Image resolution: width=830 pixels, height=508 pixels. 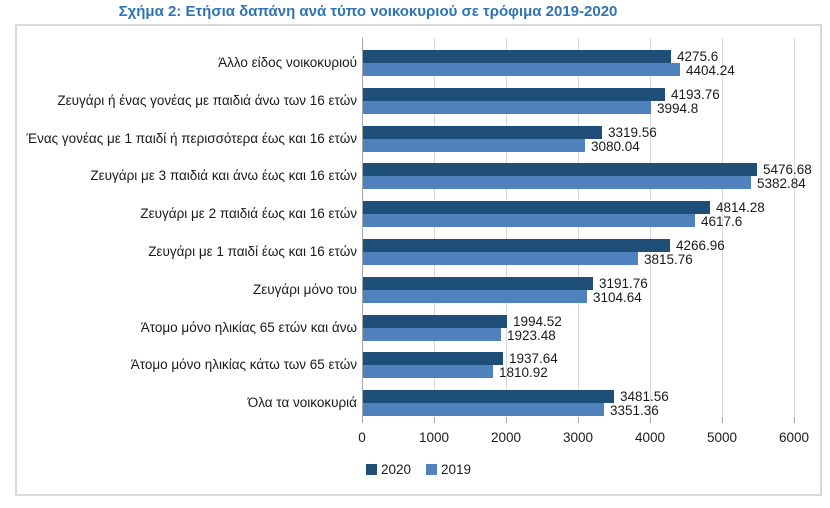 What do you see at coordinates (418, 469) in the screenshot?
I see `legend: 2020 2019` at bounding box center [418, 469].